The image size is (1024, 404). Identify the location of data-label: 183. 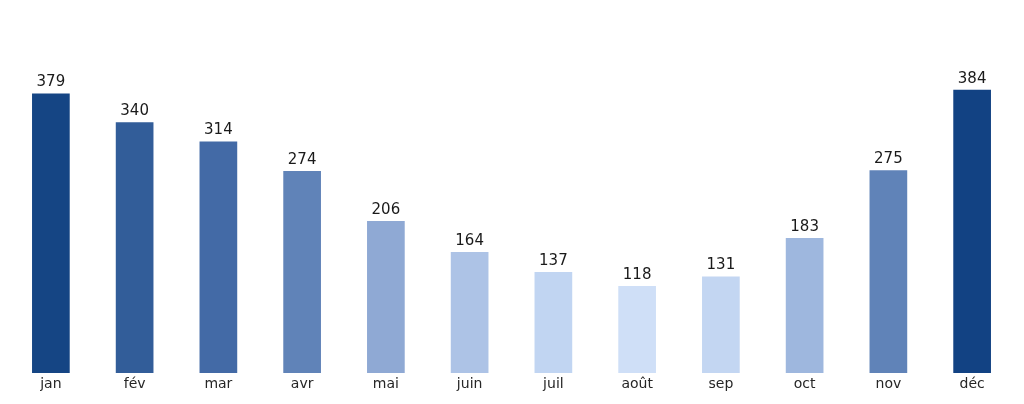
(804, 226).